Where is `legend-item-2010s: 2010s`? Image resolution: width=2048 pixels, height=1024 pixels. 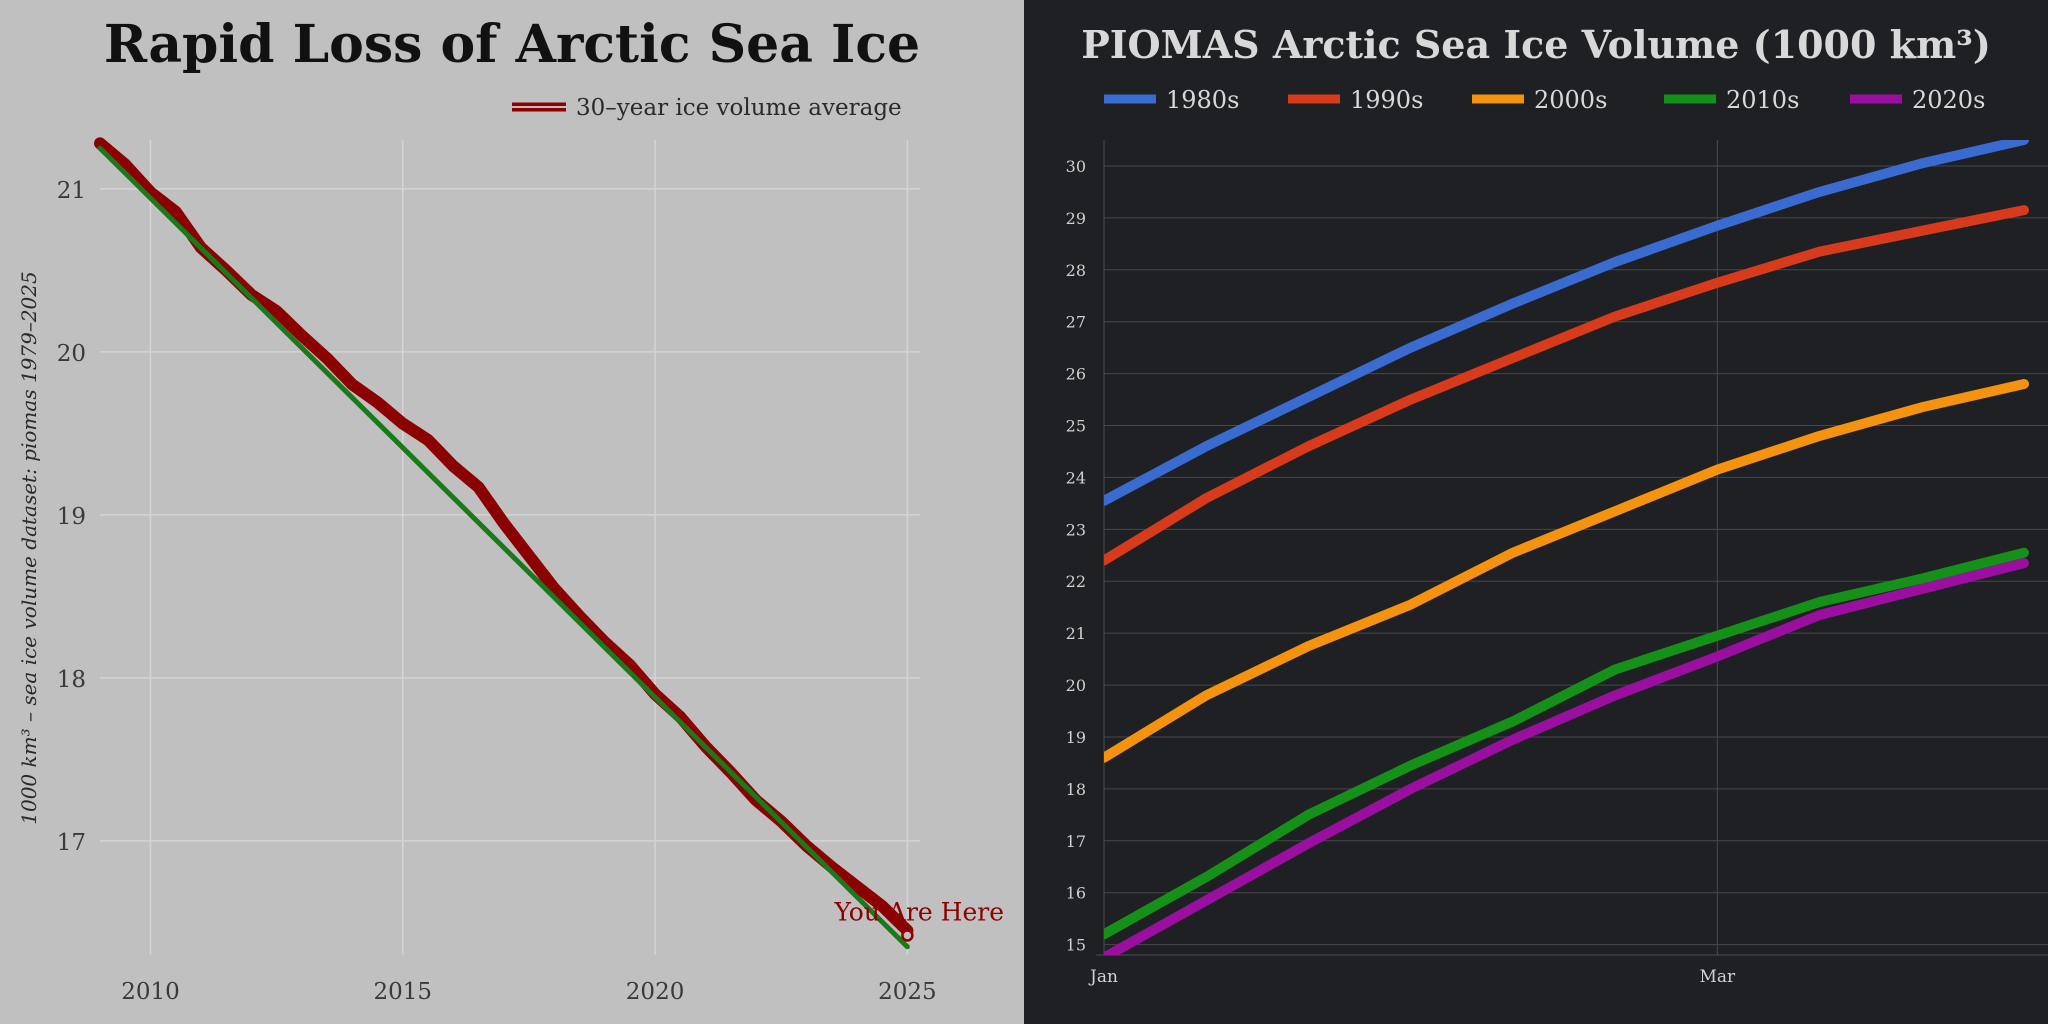
legend-item-2010s: 2010s is located at coordinates (1731, 100).